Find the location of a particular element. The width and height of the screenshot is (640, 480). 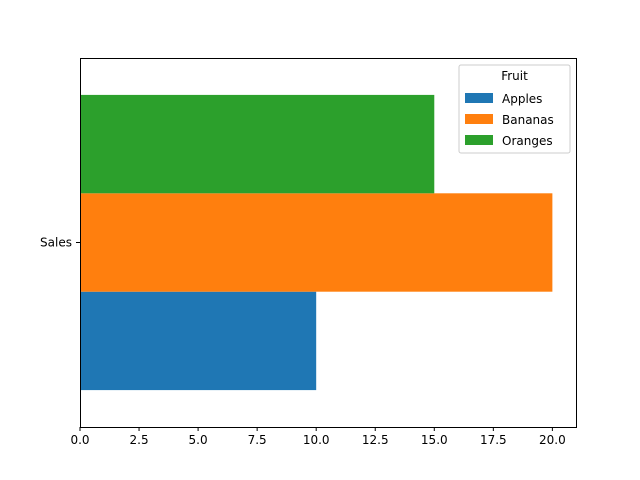

x-tick-label: 7.5 is located at coordinates (257, 440).